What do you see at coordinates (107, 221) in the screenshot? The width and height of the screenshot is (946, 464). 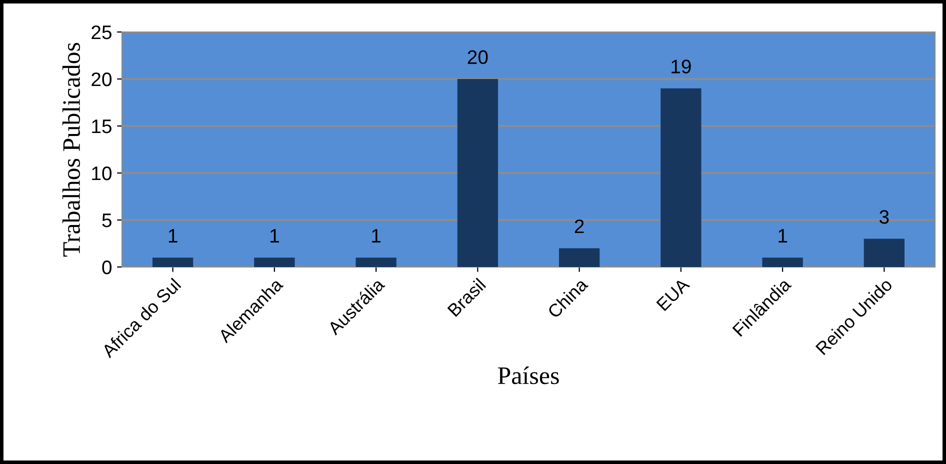 I see `y-tick-label: 5` at bounding box center [107, 221].